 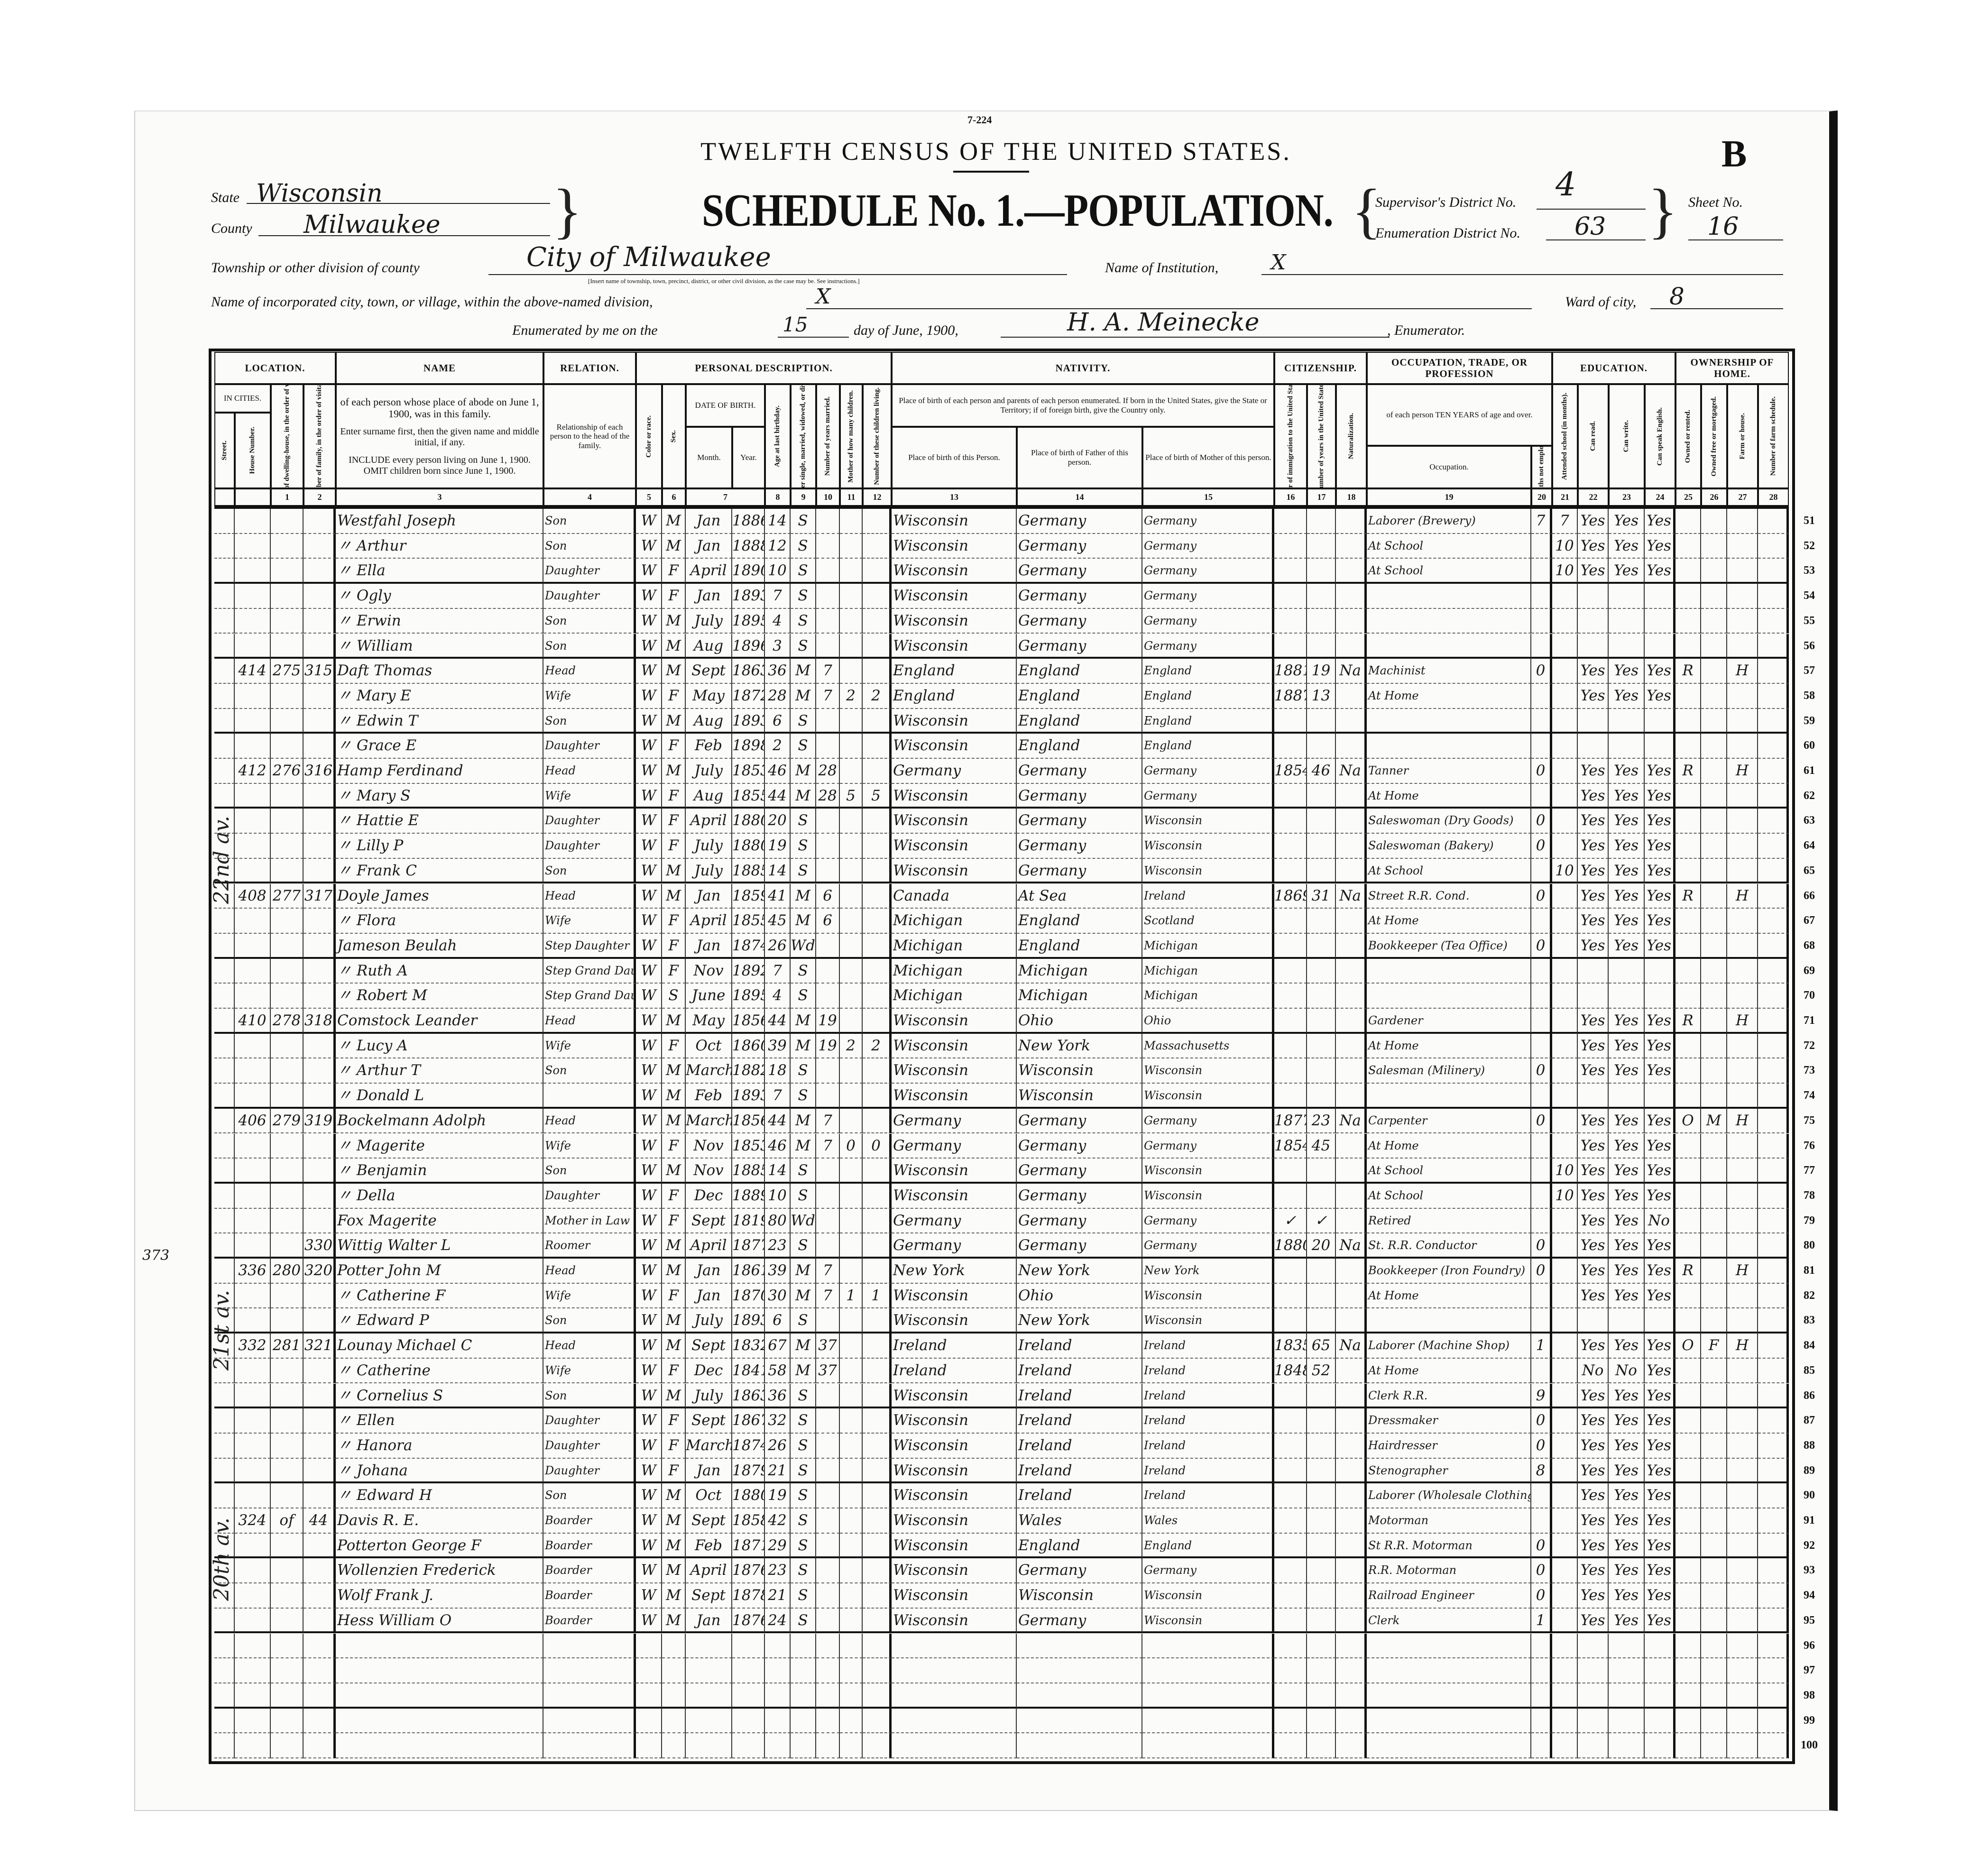 What do you see at coordinates (674, 1246) in the screenshot?
I see `cell-sex: M` at bounding box center [674, 1246].